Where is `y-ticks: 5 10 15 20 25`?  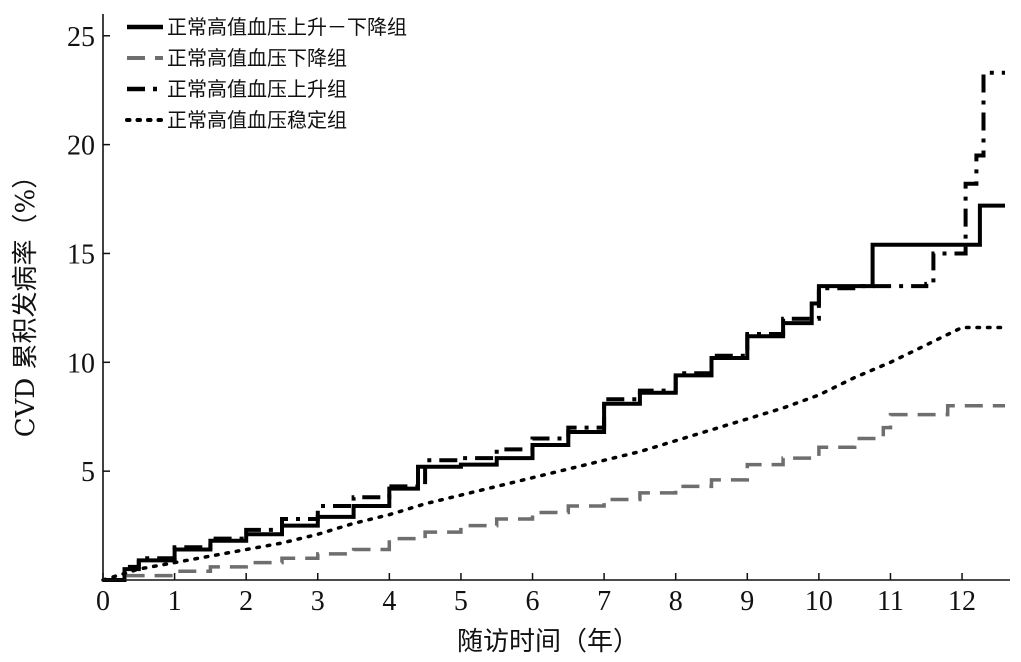
y-ticks: 5 10 15 20 25 is located at coordinates (88, 255).